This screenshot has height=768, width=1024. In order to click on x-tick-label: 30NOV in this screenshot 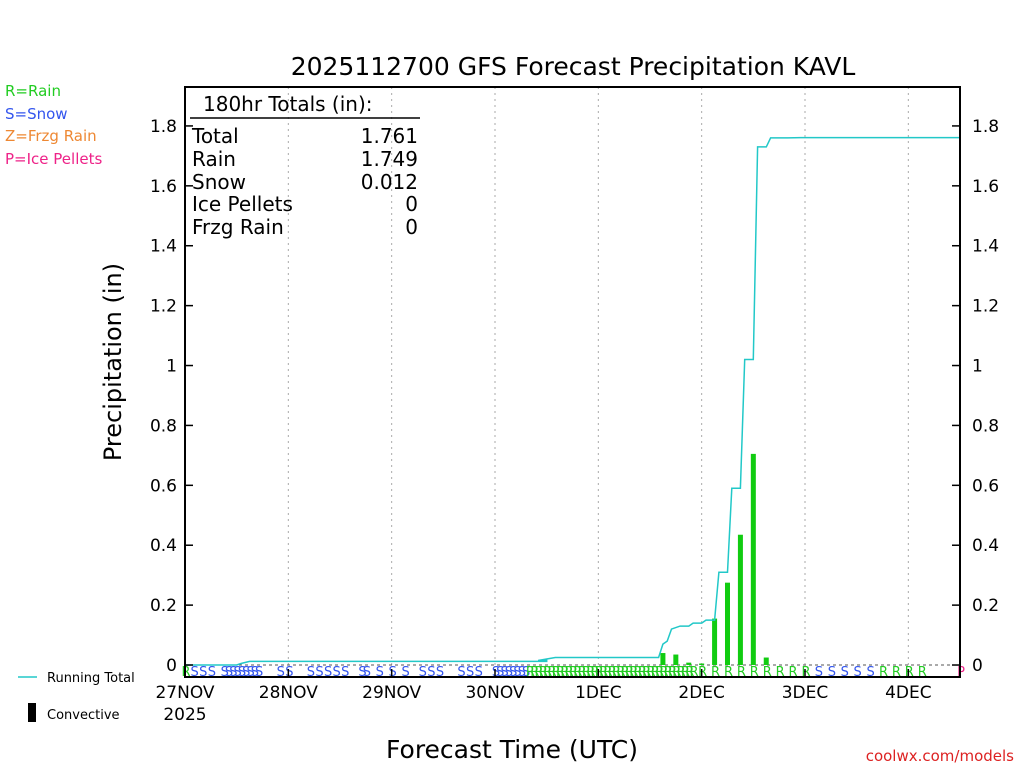, I will do `click(494, 693)`.